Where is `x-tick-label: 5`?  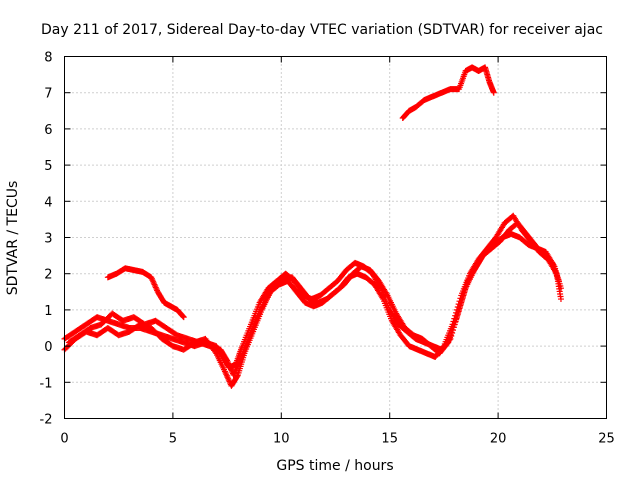
x-tick-label: 5 is located at coordinates (173, 439).